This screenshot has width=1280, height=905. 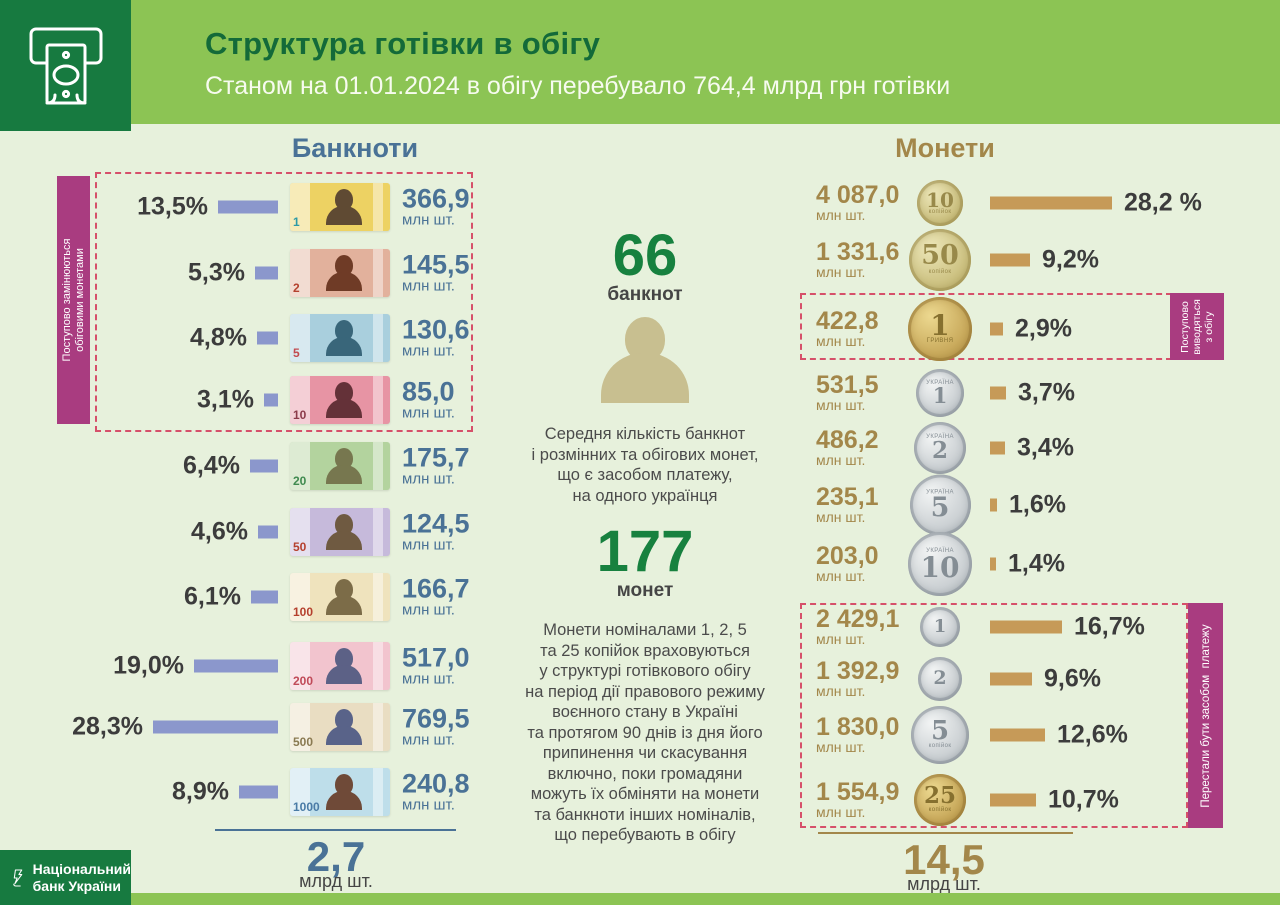 What do you see at coordinates (940, 735) in the screenshot?
I see `coin-image: 5 копійок` at bounding box center [940, 735].